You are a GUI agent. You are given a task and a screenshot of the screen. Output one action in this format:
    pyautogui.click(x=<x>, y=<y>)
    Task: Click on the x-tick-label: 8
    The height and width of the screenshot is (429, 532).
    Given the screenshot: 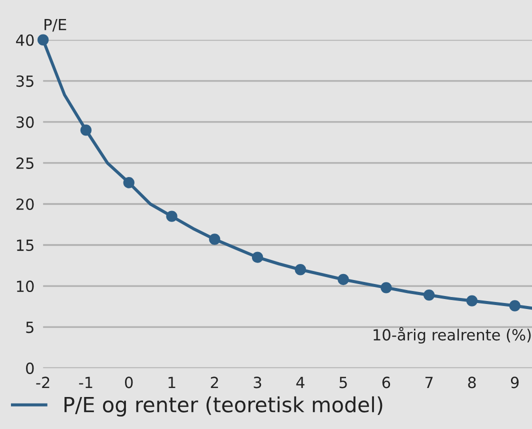 What is the action you would take?
    pyautogui.click(x=472, y=382)
    